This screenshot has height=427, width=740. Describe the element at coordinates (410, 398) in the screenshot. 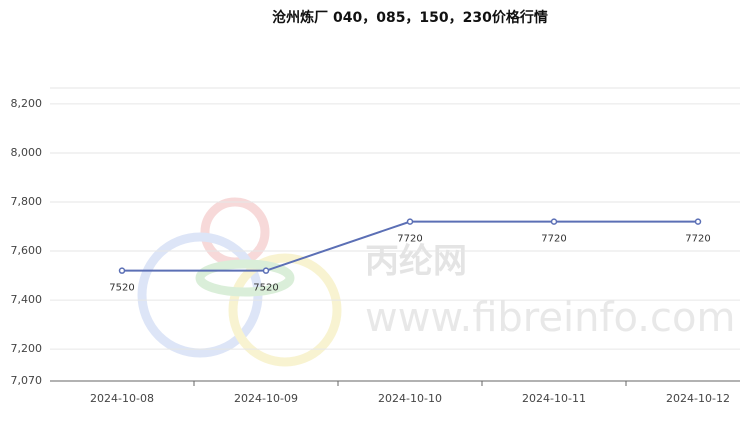

I see `x-tick-label: 2024-10-10` at that location.